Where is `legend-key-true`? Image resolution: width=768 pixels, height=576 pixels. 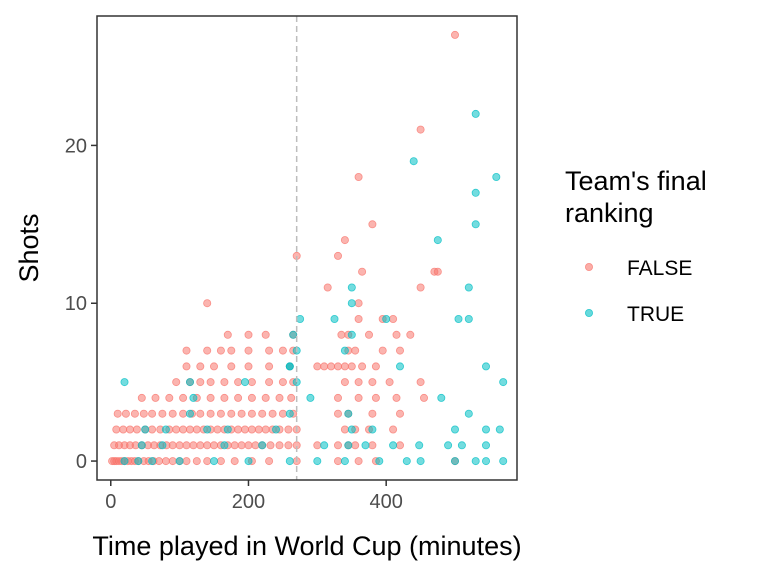 legend-key-true is located at coordinates (589, 312).